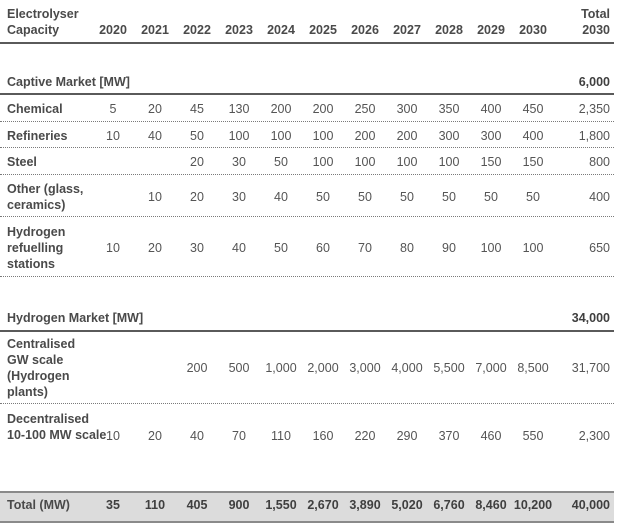 Image resolution: width=617 pixels, height=530 pixels. What do you see at coordinates (239, 109) in the screenshot?
I see `row-value: 130` at bounding box center [239, 109].